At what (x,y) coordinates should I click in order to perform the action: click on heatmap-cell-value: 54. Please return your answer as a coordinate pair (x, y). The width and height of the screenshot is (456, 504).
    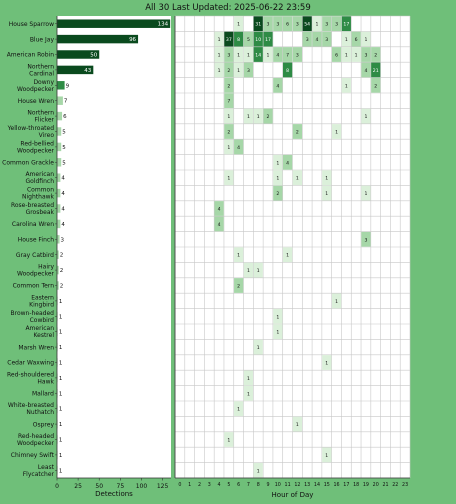
    Looking at the image, I should click on (307, 25).